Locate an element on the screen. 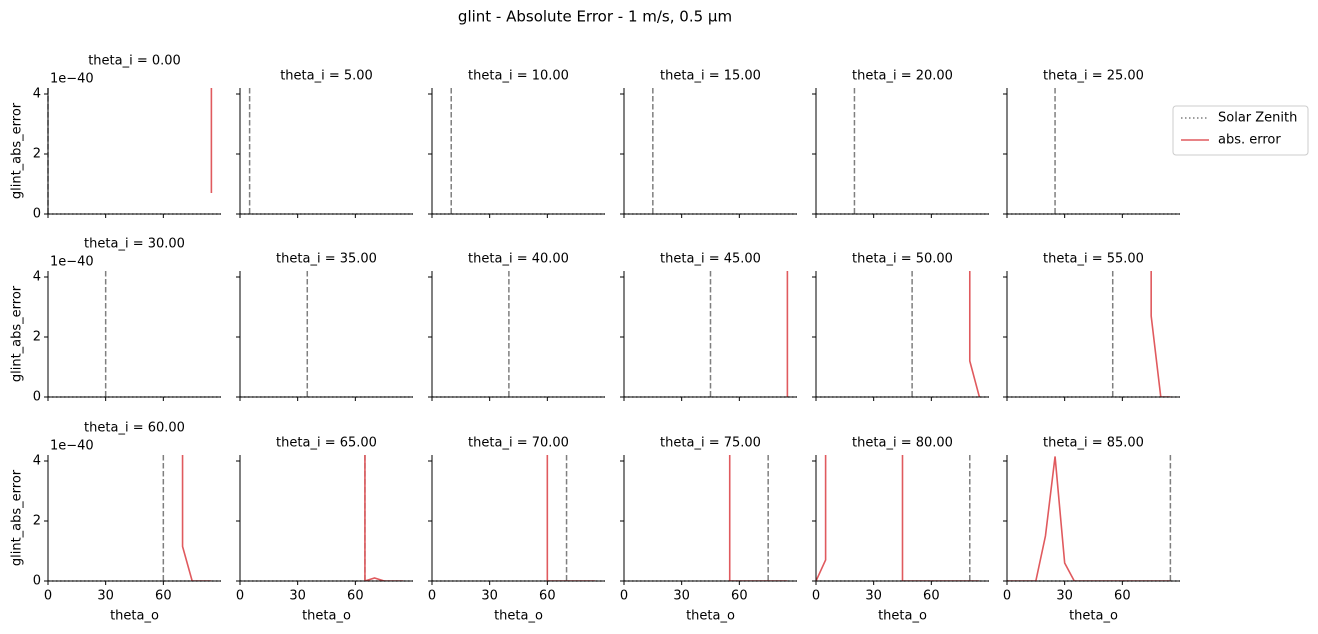  panel: theta_i = 15.00 is located at coordinates (708, 143).